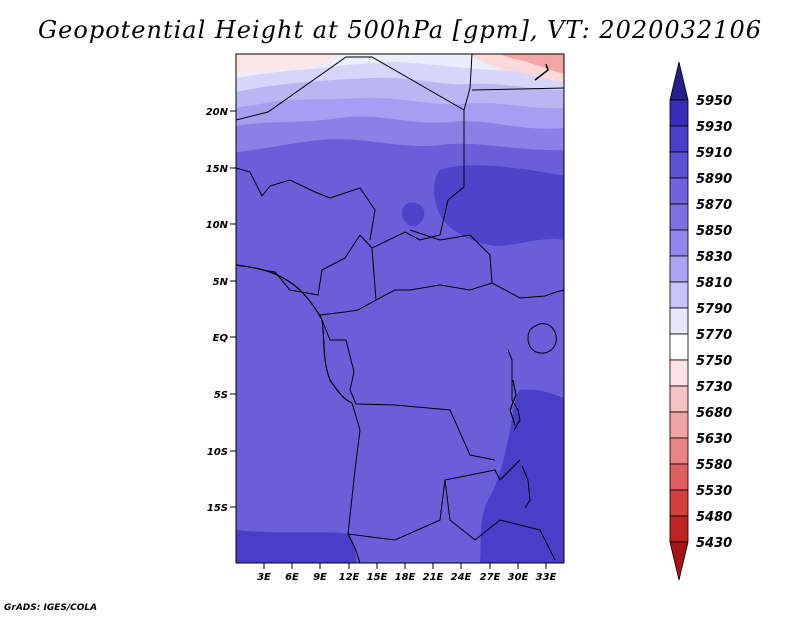  I want to click on lat-label: 15N, so click(217, 169).